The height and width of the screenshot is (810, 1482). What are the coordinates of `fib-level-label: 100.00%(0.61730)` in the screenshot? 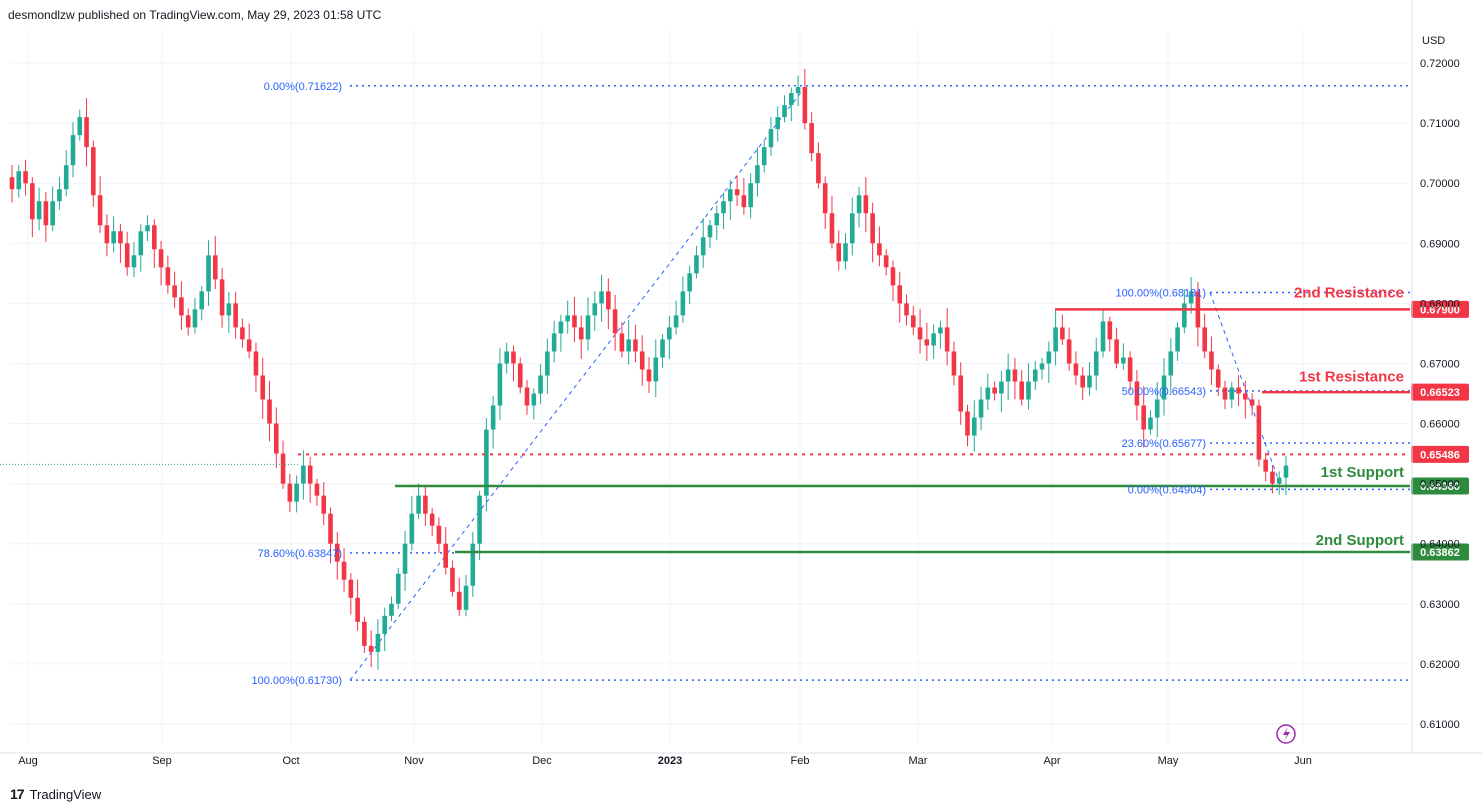 It's located at (296, 681).